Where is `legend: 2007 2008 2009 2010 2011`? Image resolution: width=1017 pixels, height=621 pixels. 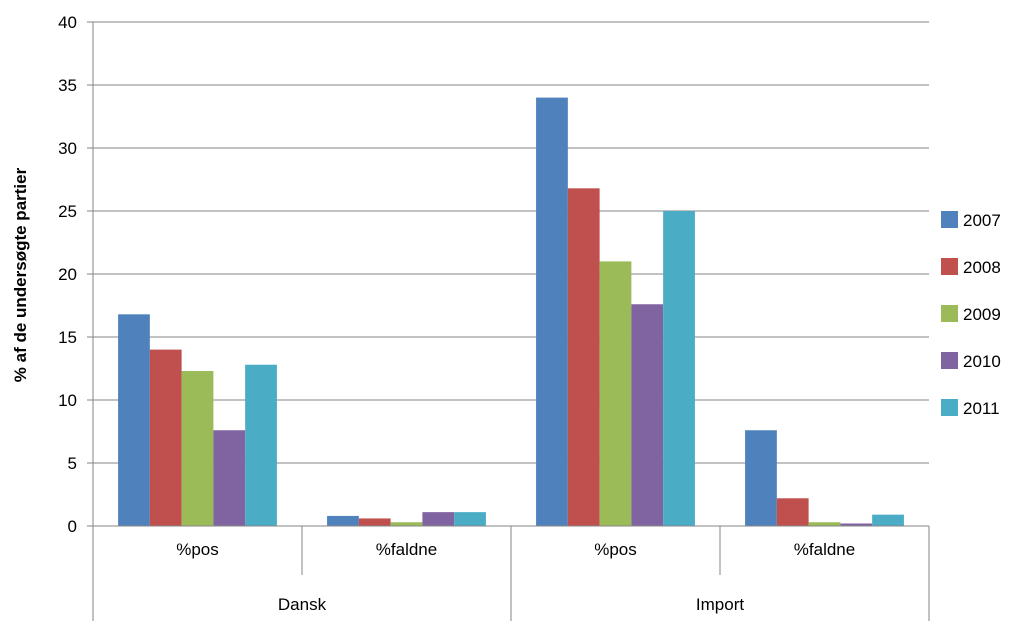 legend: 2007 2008 2009 2010 2011 is located at coordinates (971, 314).